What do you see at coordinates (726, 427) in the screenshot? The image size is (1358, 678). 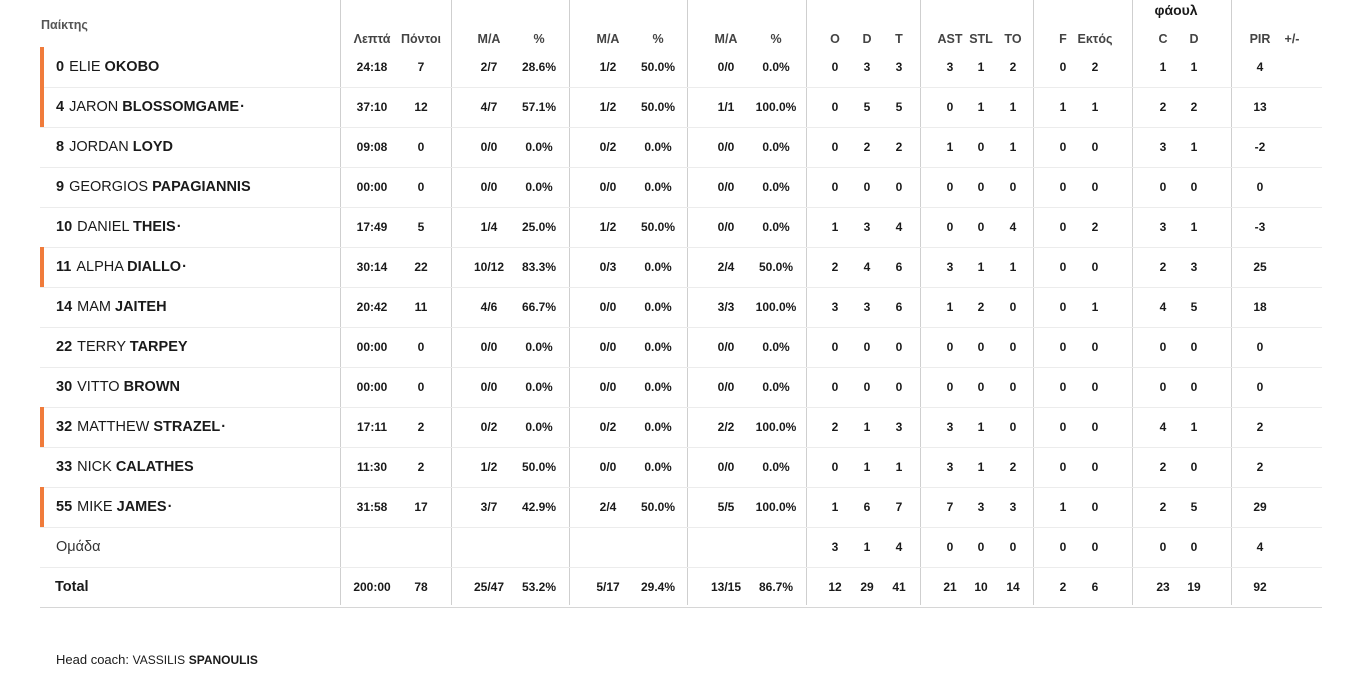 I see `stat-cell: 2/2` at bounding box center [726, 427].